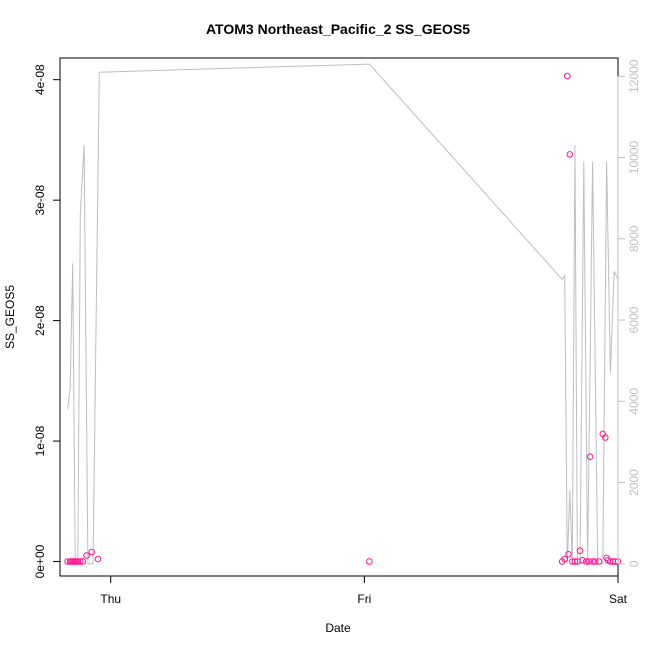 The height and width of the screenshot is (650, 650). What do you see at coordinates (40, 440) in the screenshot?
I see `y-tick-label: 1e-08` at bounding box center [40, 440].